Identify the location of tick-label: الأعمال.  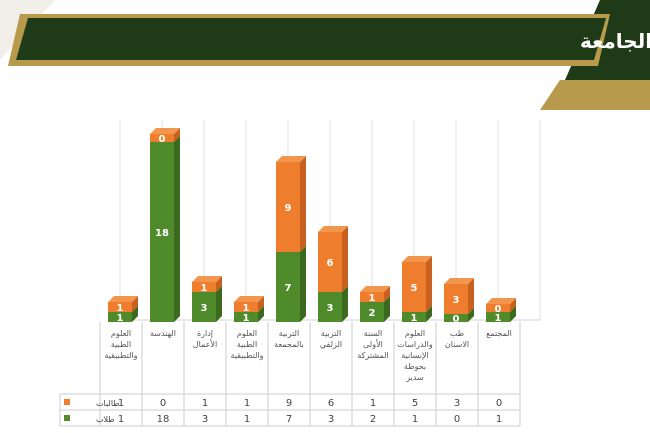
(205, 344).